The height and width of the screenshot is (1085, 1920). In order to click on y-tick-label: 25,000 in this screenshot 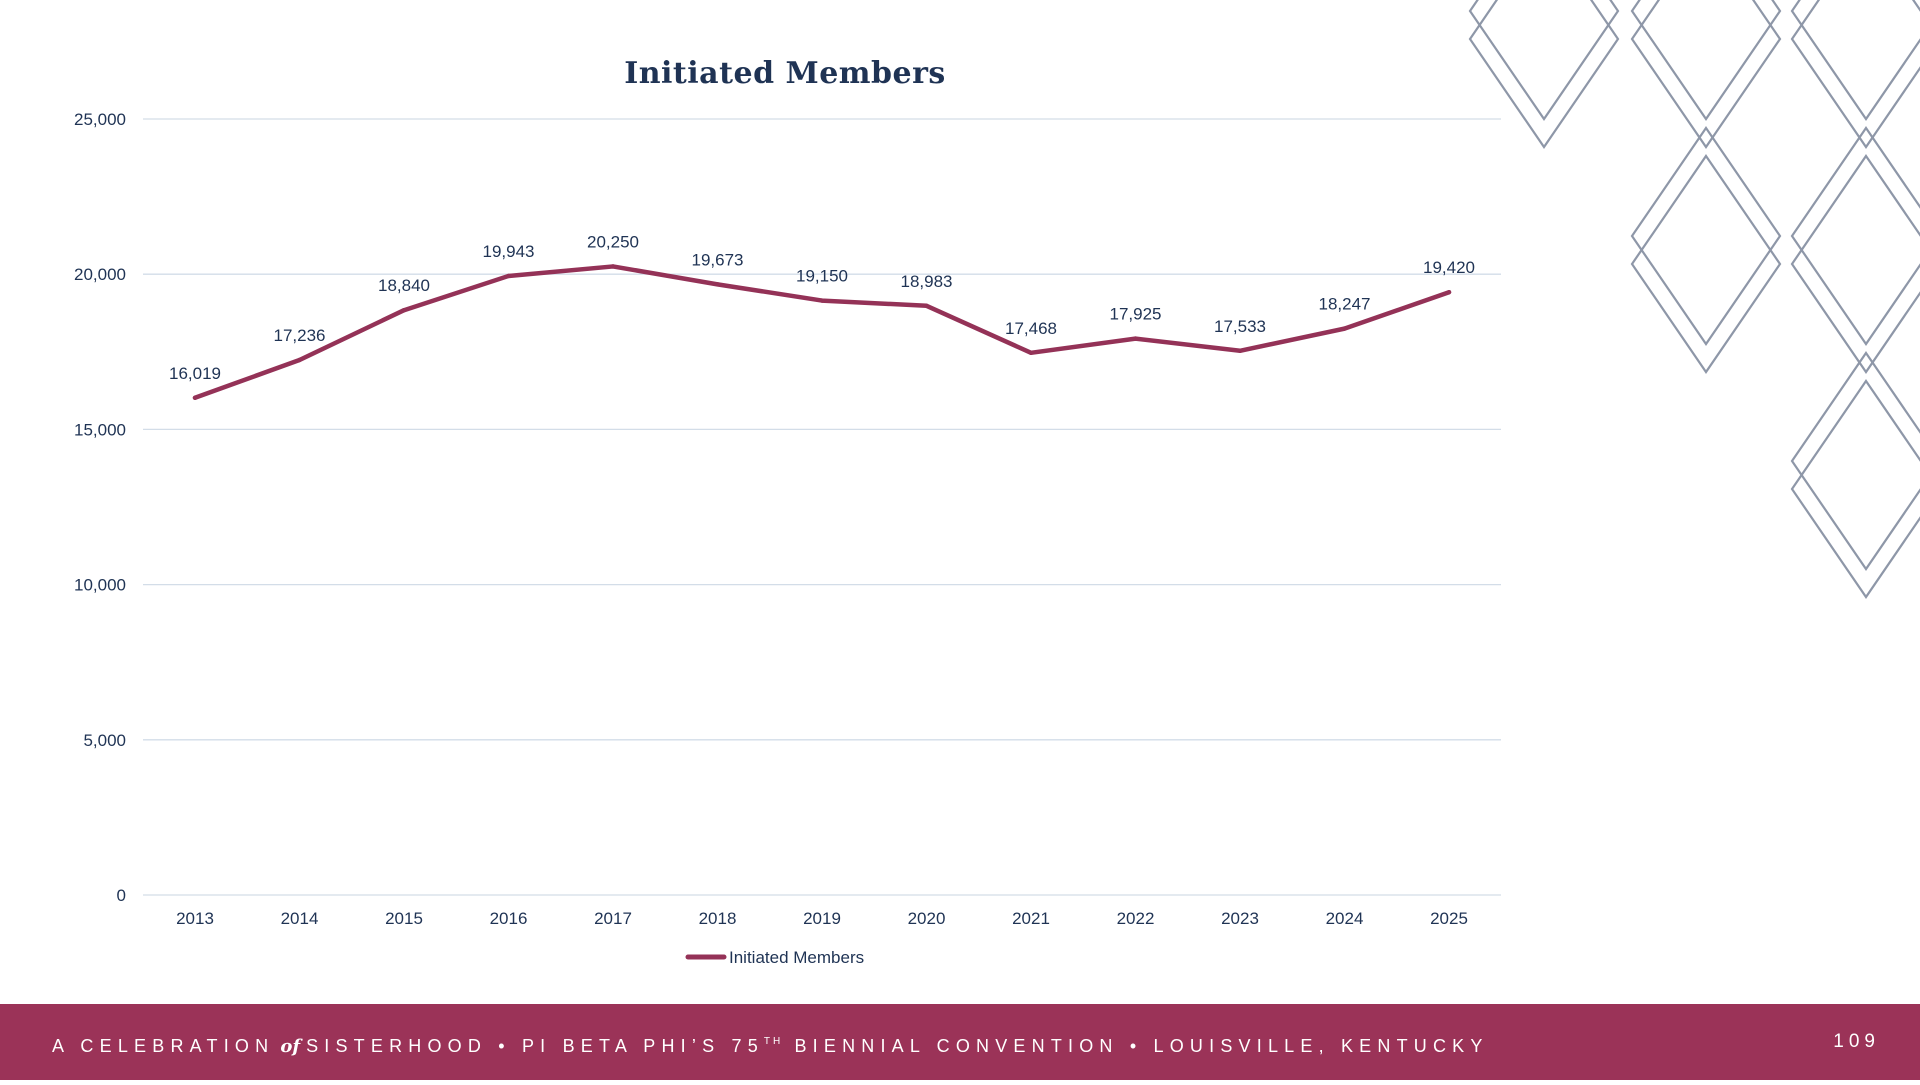, I will do `click(100, 119)`.